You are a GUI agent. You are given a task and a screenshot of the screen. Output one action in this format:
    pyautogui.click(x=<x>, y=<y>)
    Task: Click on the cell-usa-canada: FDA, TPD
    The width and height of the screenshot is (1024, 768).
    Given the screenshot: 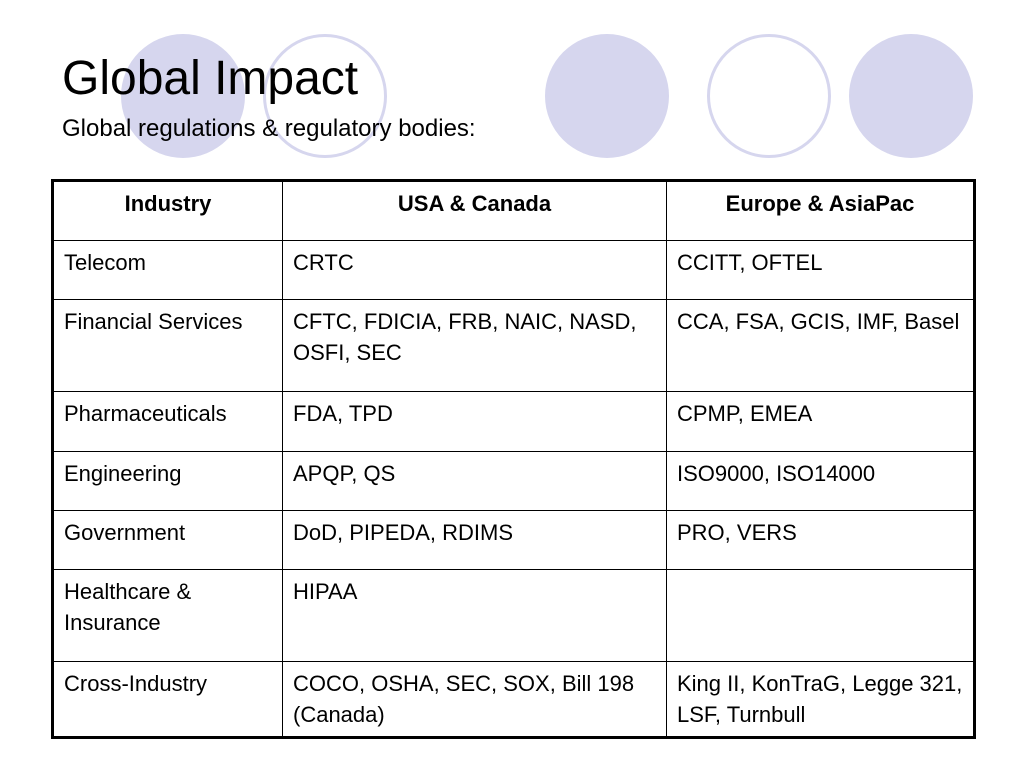 What is the action you would take?
    pyautogui.click(x=474, y=421)
    